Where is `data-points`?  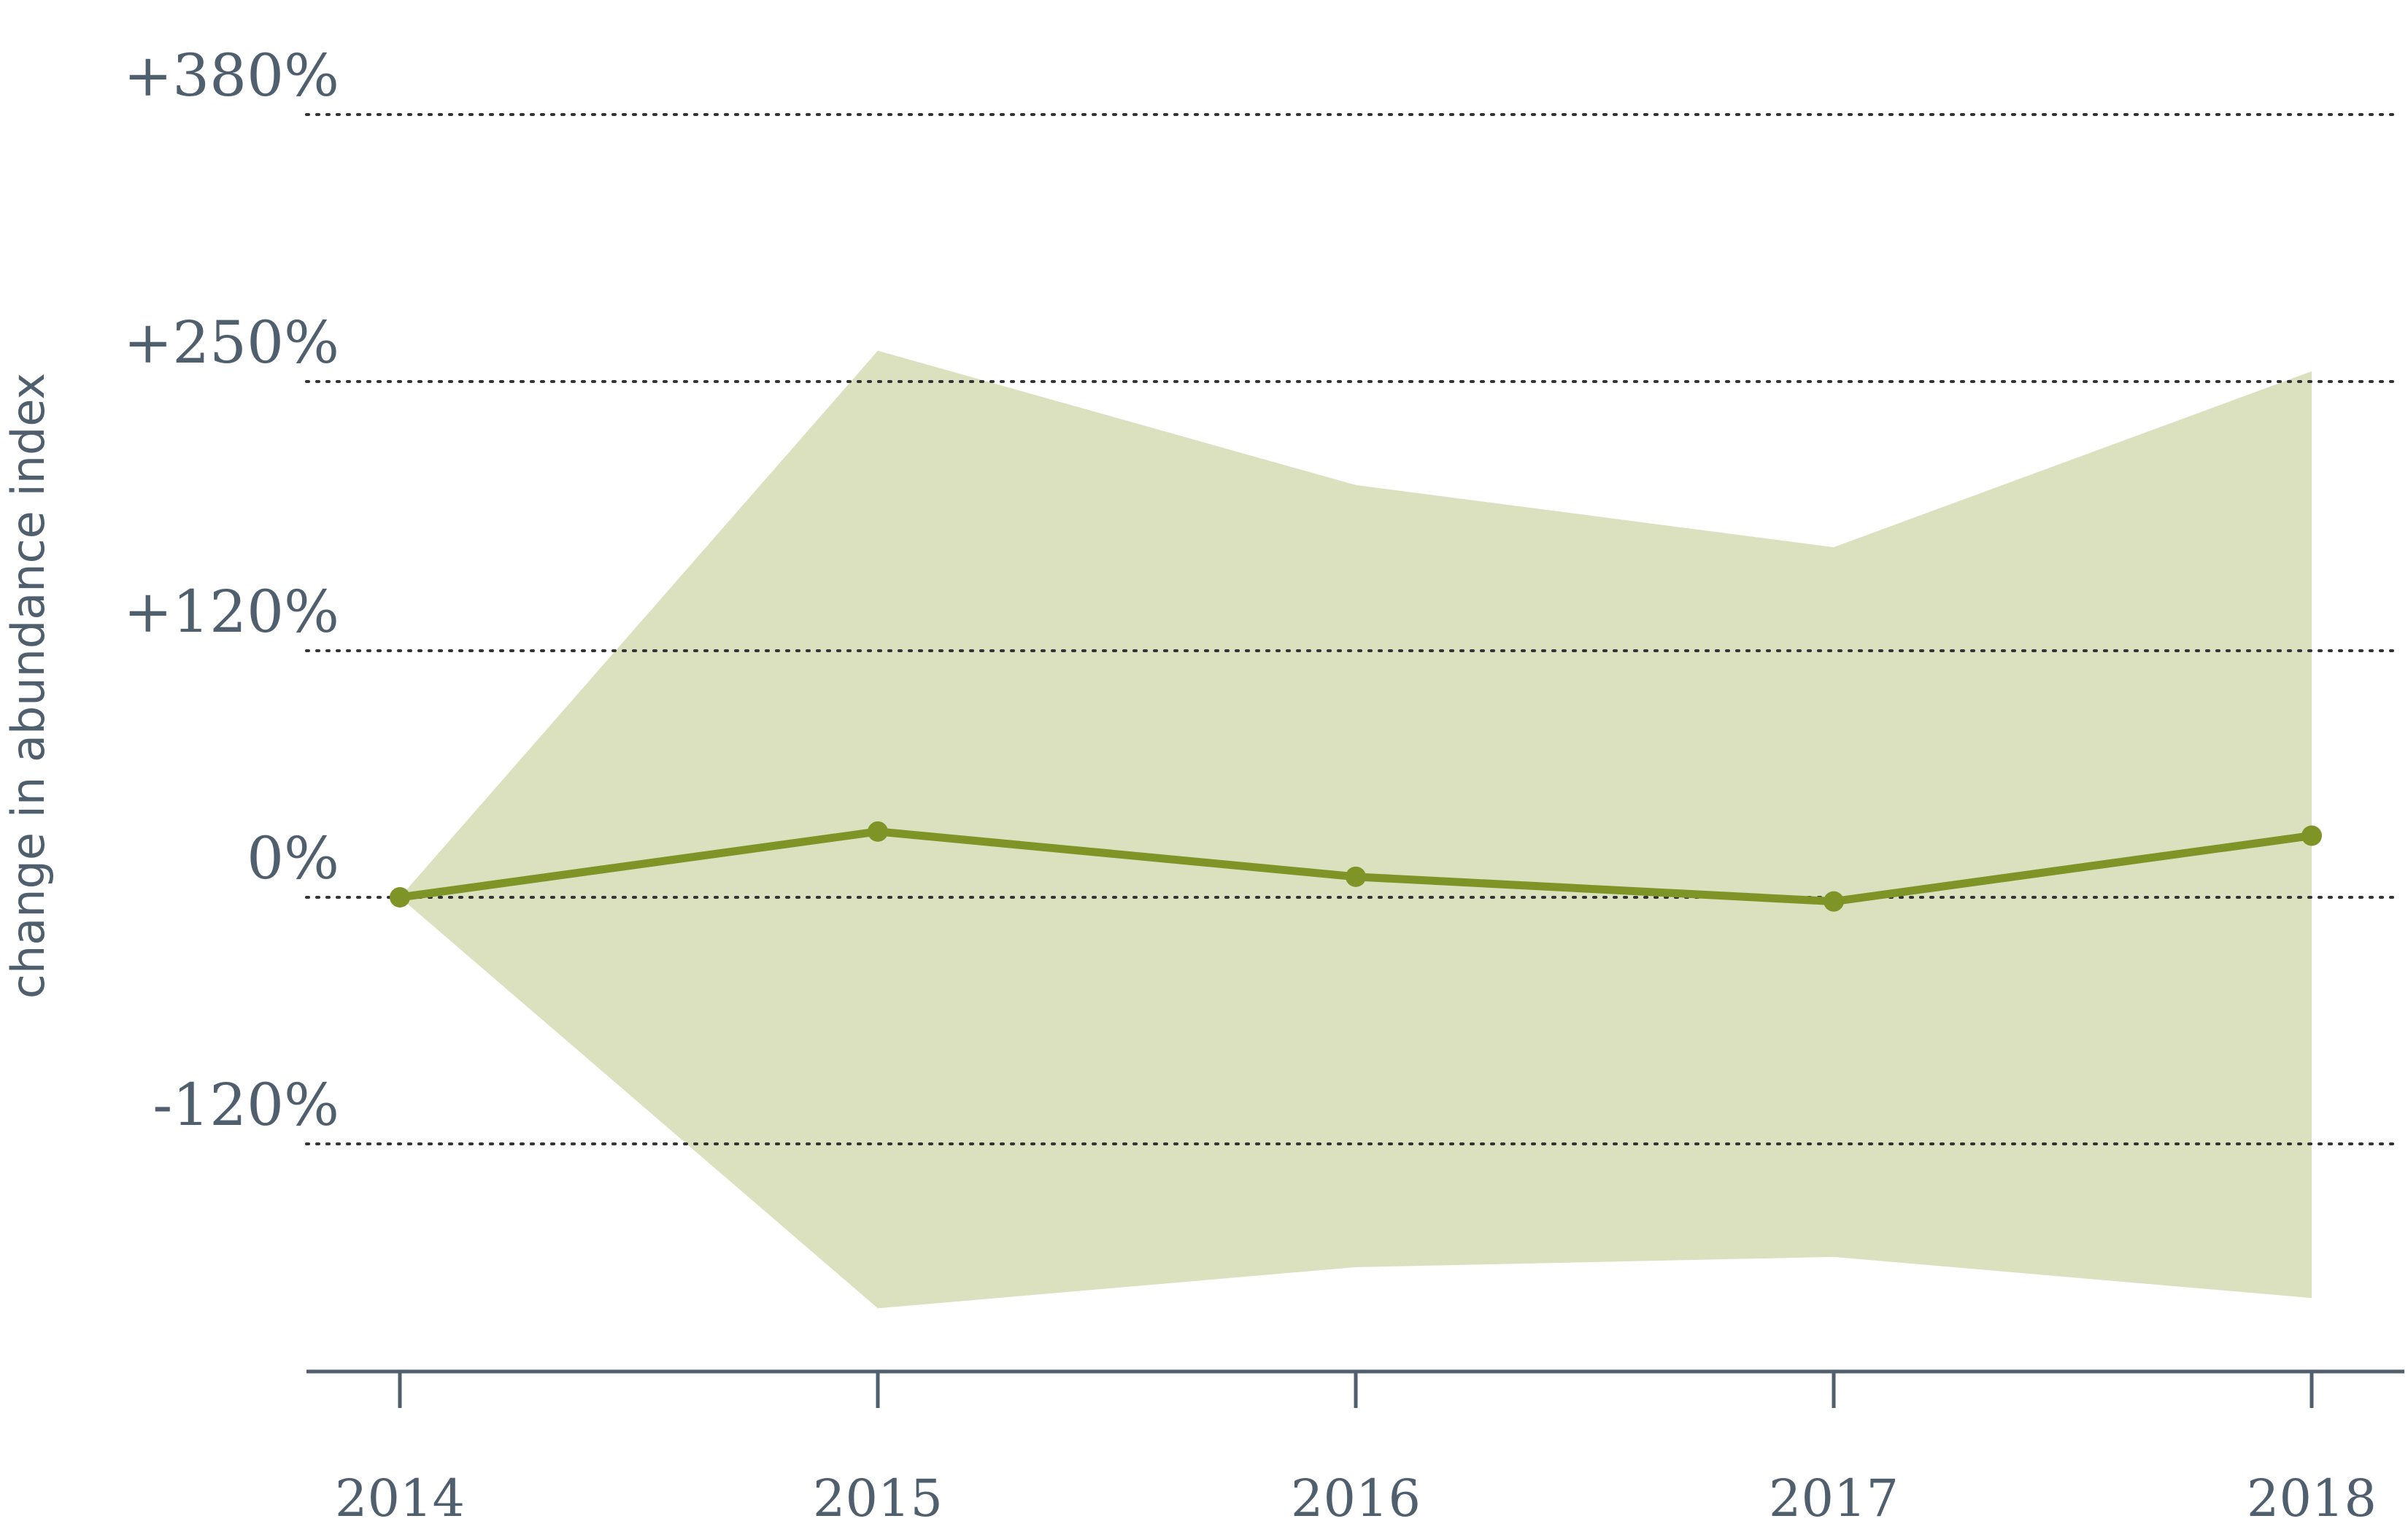 data-points is located at coordinates (1356, 866).